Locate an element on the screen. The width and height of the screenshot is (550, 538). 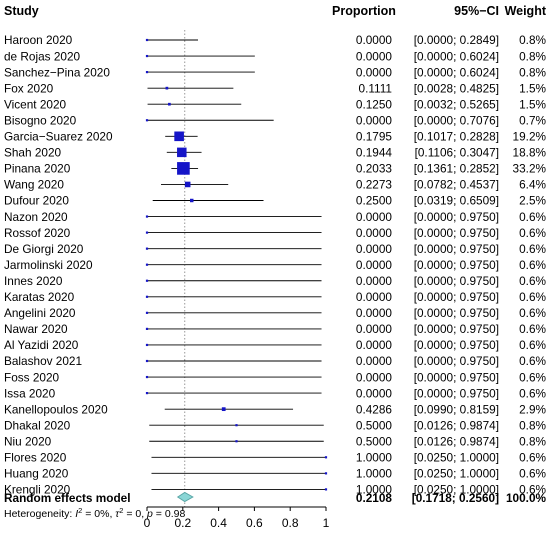
weight-column-header: Weight is located at coordinates (526, 11).